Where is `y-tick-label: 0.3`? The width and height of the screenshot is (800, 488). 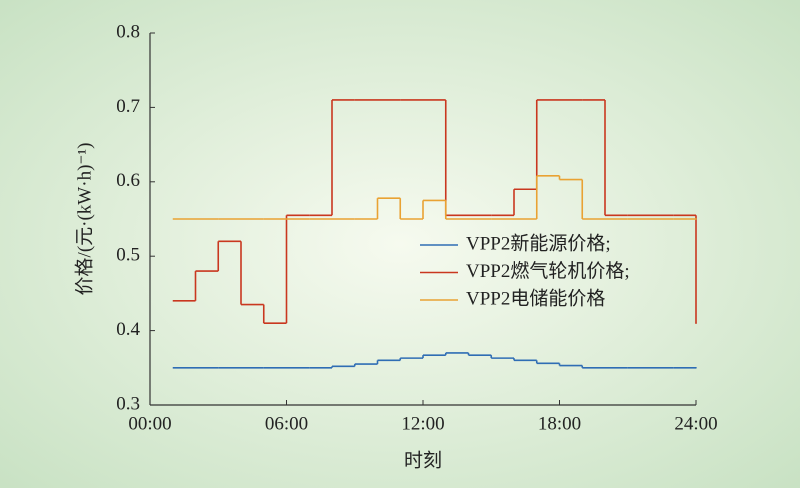 y-tick-label: 0.3 is located at coordinates (128, 403).